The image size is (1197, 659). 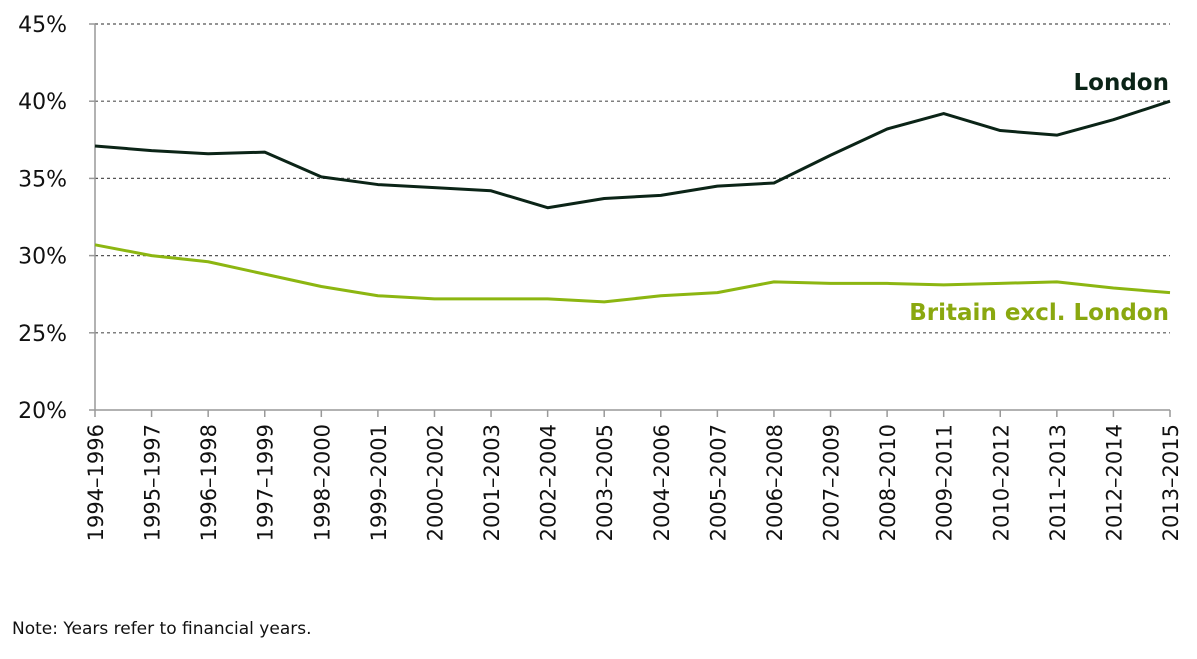 I want to click on x-tick-label: 1998–2000, so click(x=322, y=482).